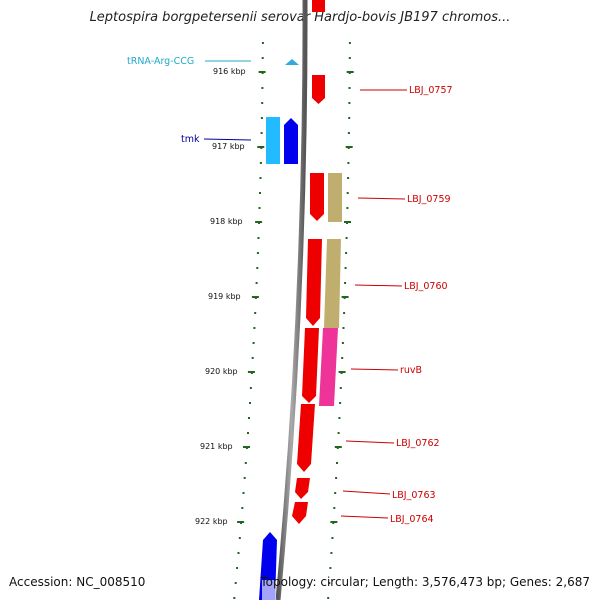 This screenshot has height=600, width=600. Describe the element at coordinates (431, 90) in the screenshot. I see `label-lbj-0757: LBJ_0757` at that location.